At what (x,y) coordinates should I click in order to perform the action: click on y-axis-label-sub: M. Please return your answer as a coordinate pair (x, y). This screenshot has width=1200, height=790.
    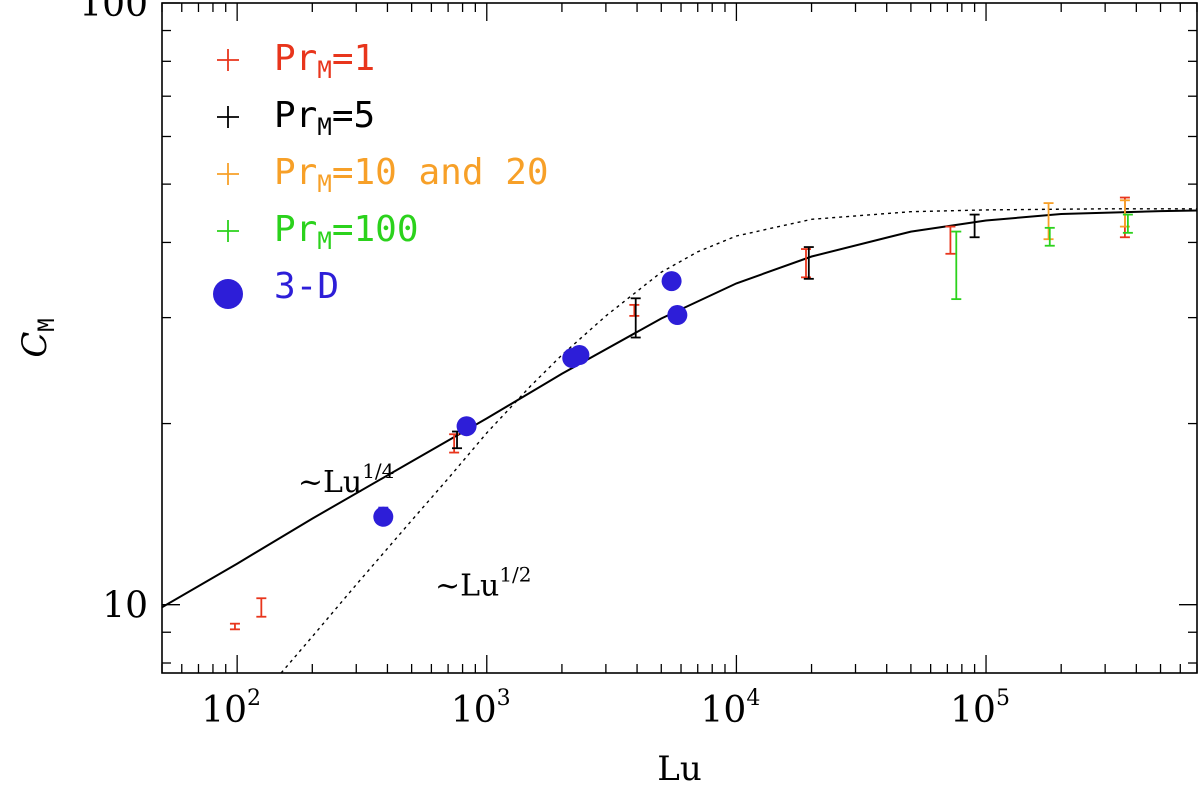
    Looking at the image, I should click on (47, 324).